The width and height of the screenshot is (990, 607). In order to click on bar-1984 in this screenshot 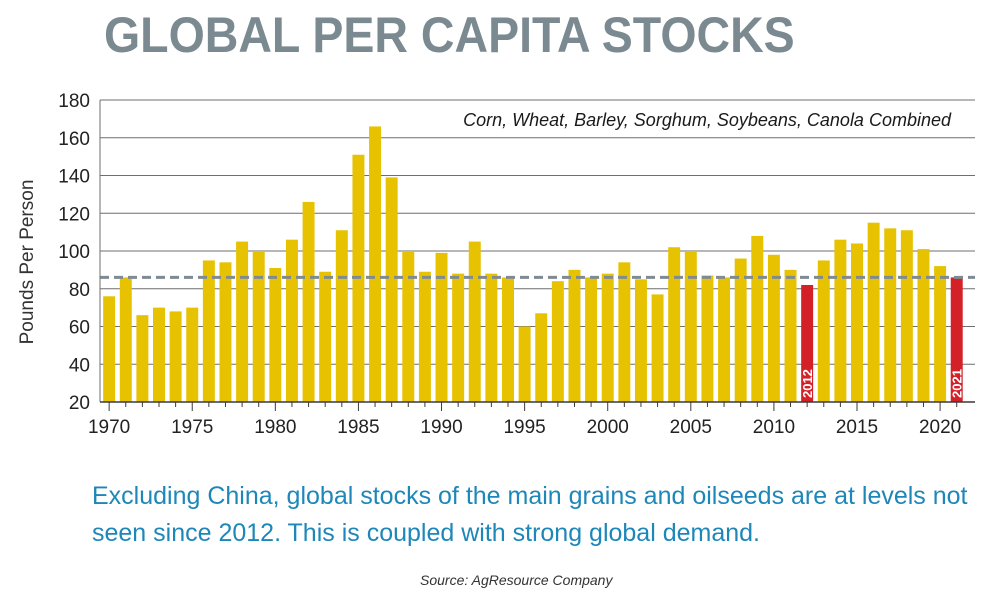, I will do `click(341, 316)`.